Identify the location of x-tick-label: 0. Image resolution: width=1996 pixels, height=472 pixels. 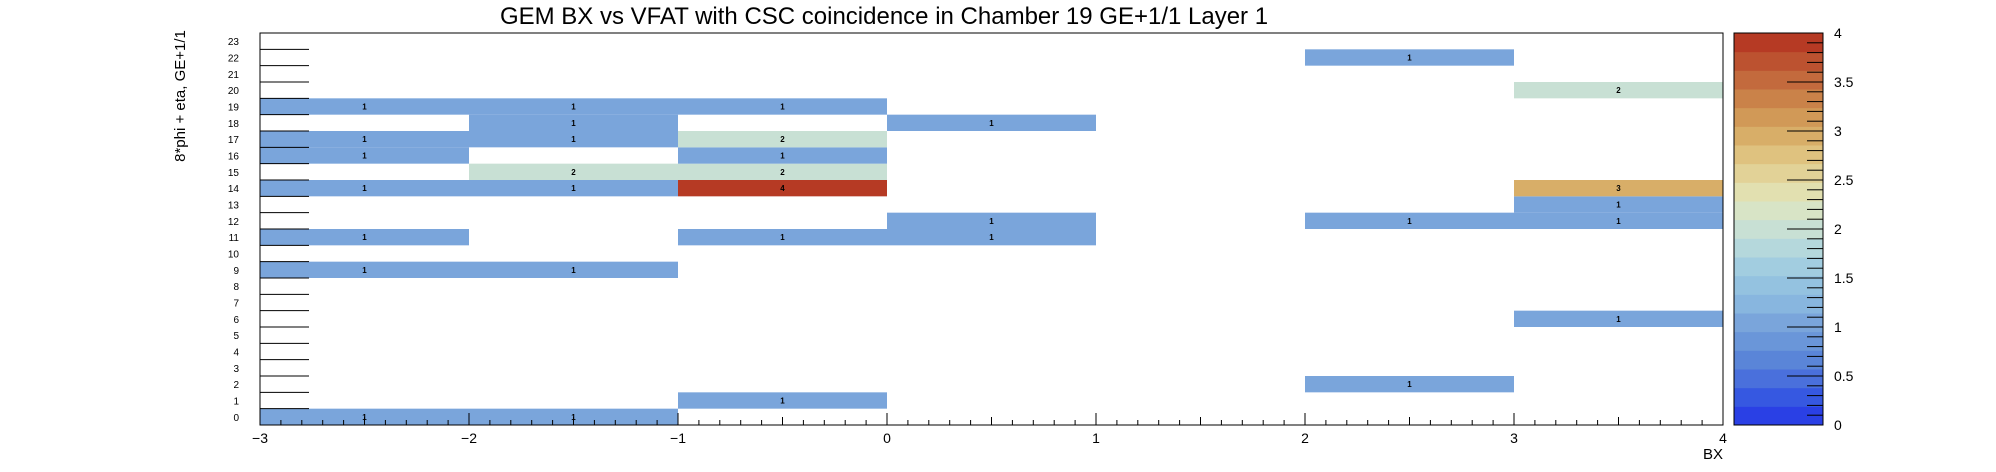
(887, 438).